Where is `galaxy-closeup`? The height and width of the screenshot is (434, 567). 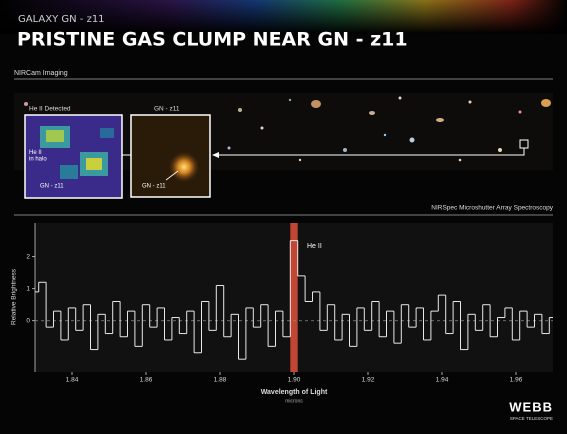 galaxy-closeup is located at coordinates (170, 156).